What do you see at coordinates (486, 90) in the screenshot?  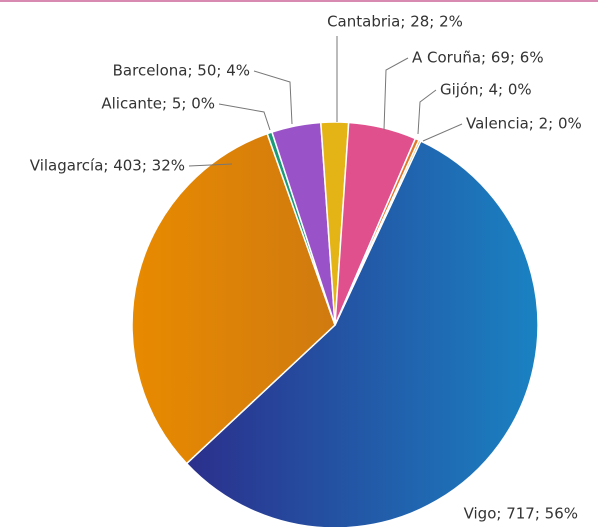 I see `slice-label: Gijón; 4; 0%` at bounding box center [486, 90].